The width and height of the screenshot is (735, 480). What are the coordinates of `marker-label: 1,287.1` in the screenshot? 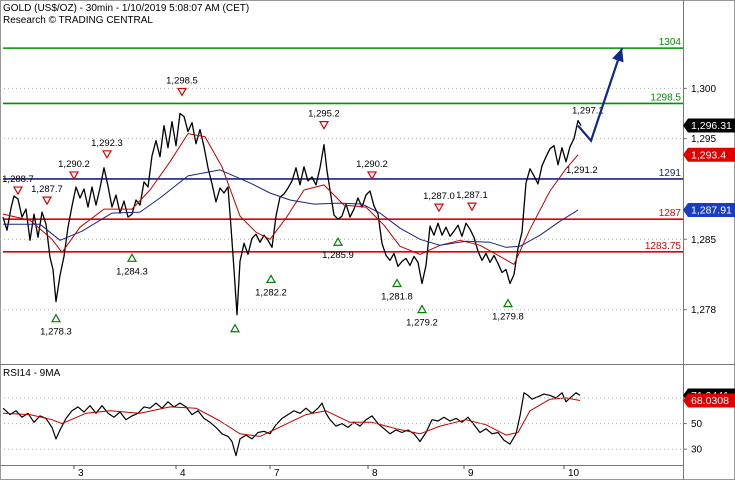 It's located at (472, 195).